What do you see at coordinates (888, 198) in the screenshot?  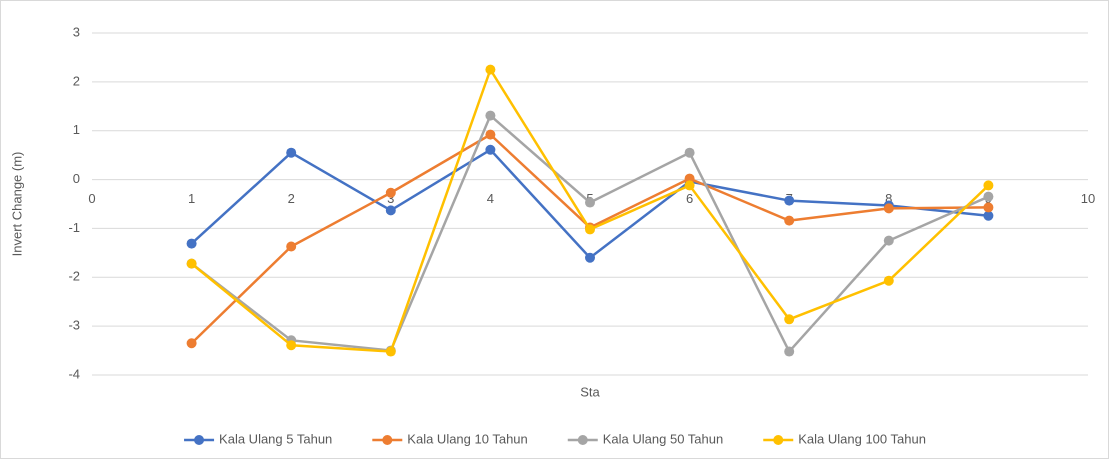 I see `x-tick-label: 8` at bounding box center [888, 198].